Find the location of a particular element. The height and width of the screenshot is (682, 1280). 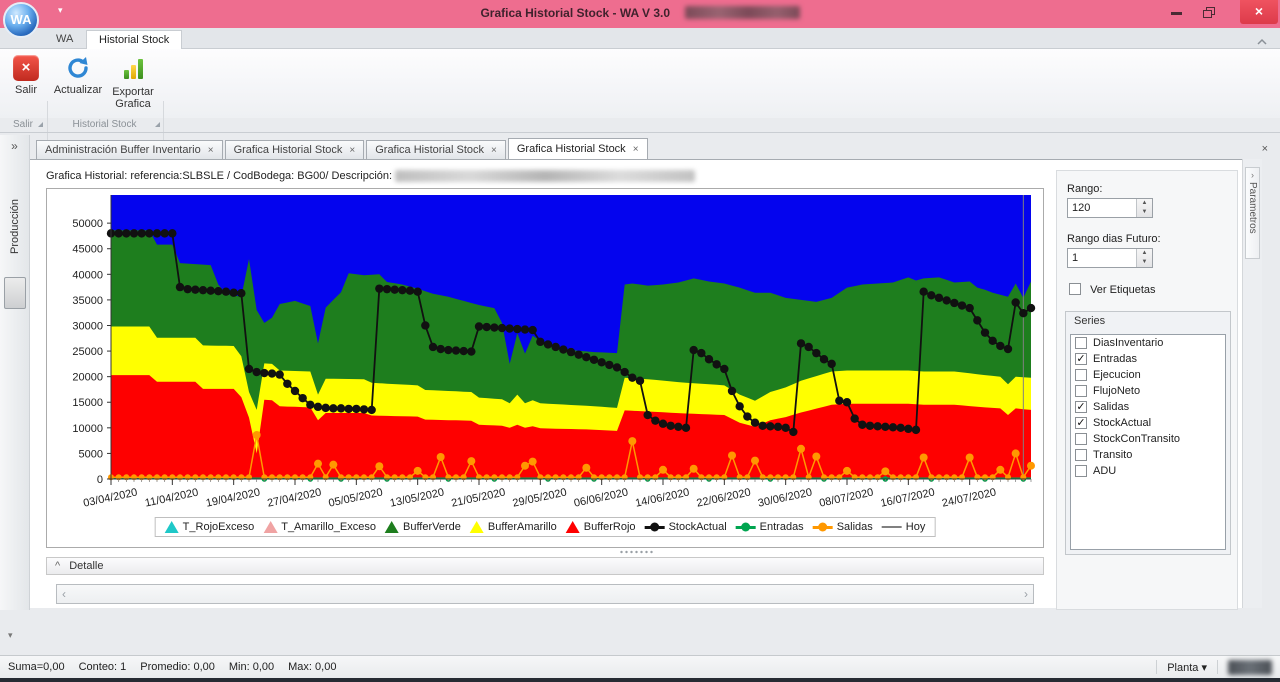

sidebar-expand-icon: » is located at coordinates (14, 146).